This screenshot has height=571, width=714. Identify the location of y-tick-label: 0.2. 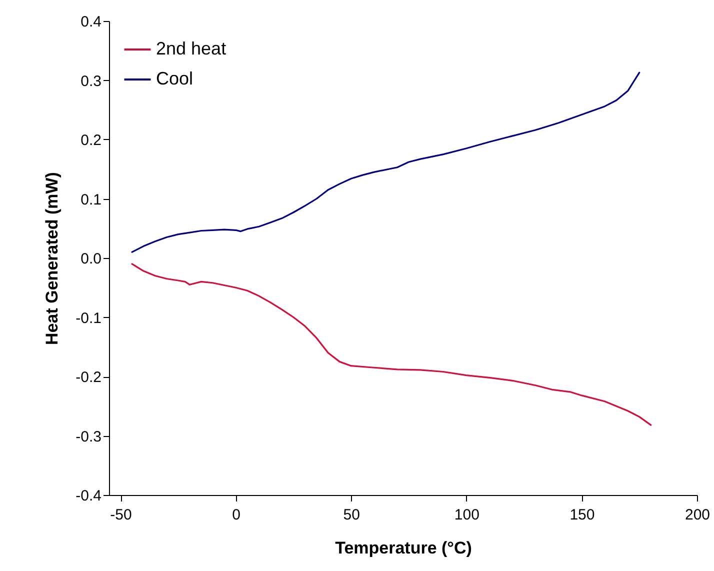
(91, 140).